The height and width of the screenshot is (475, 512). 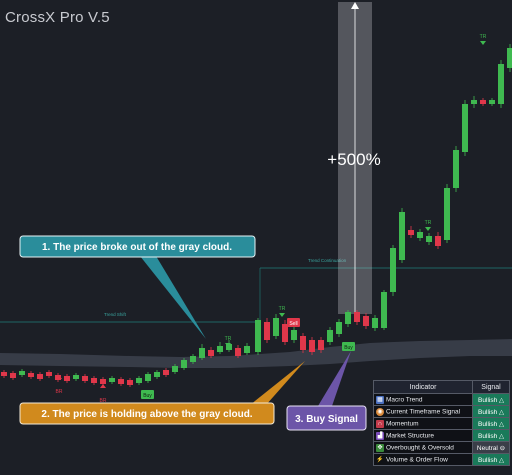 I want to click on tr-marker-1: TR, so click(x=228, y=341).